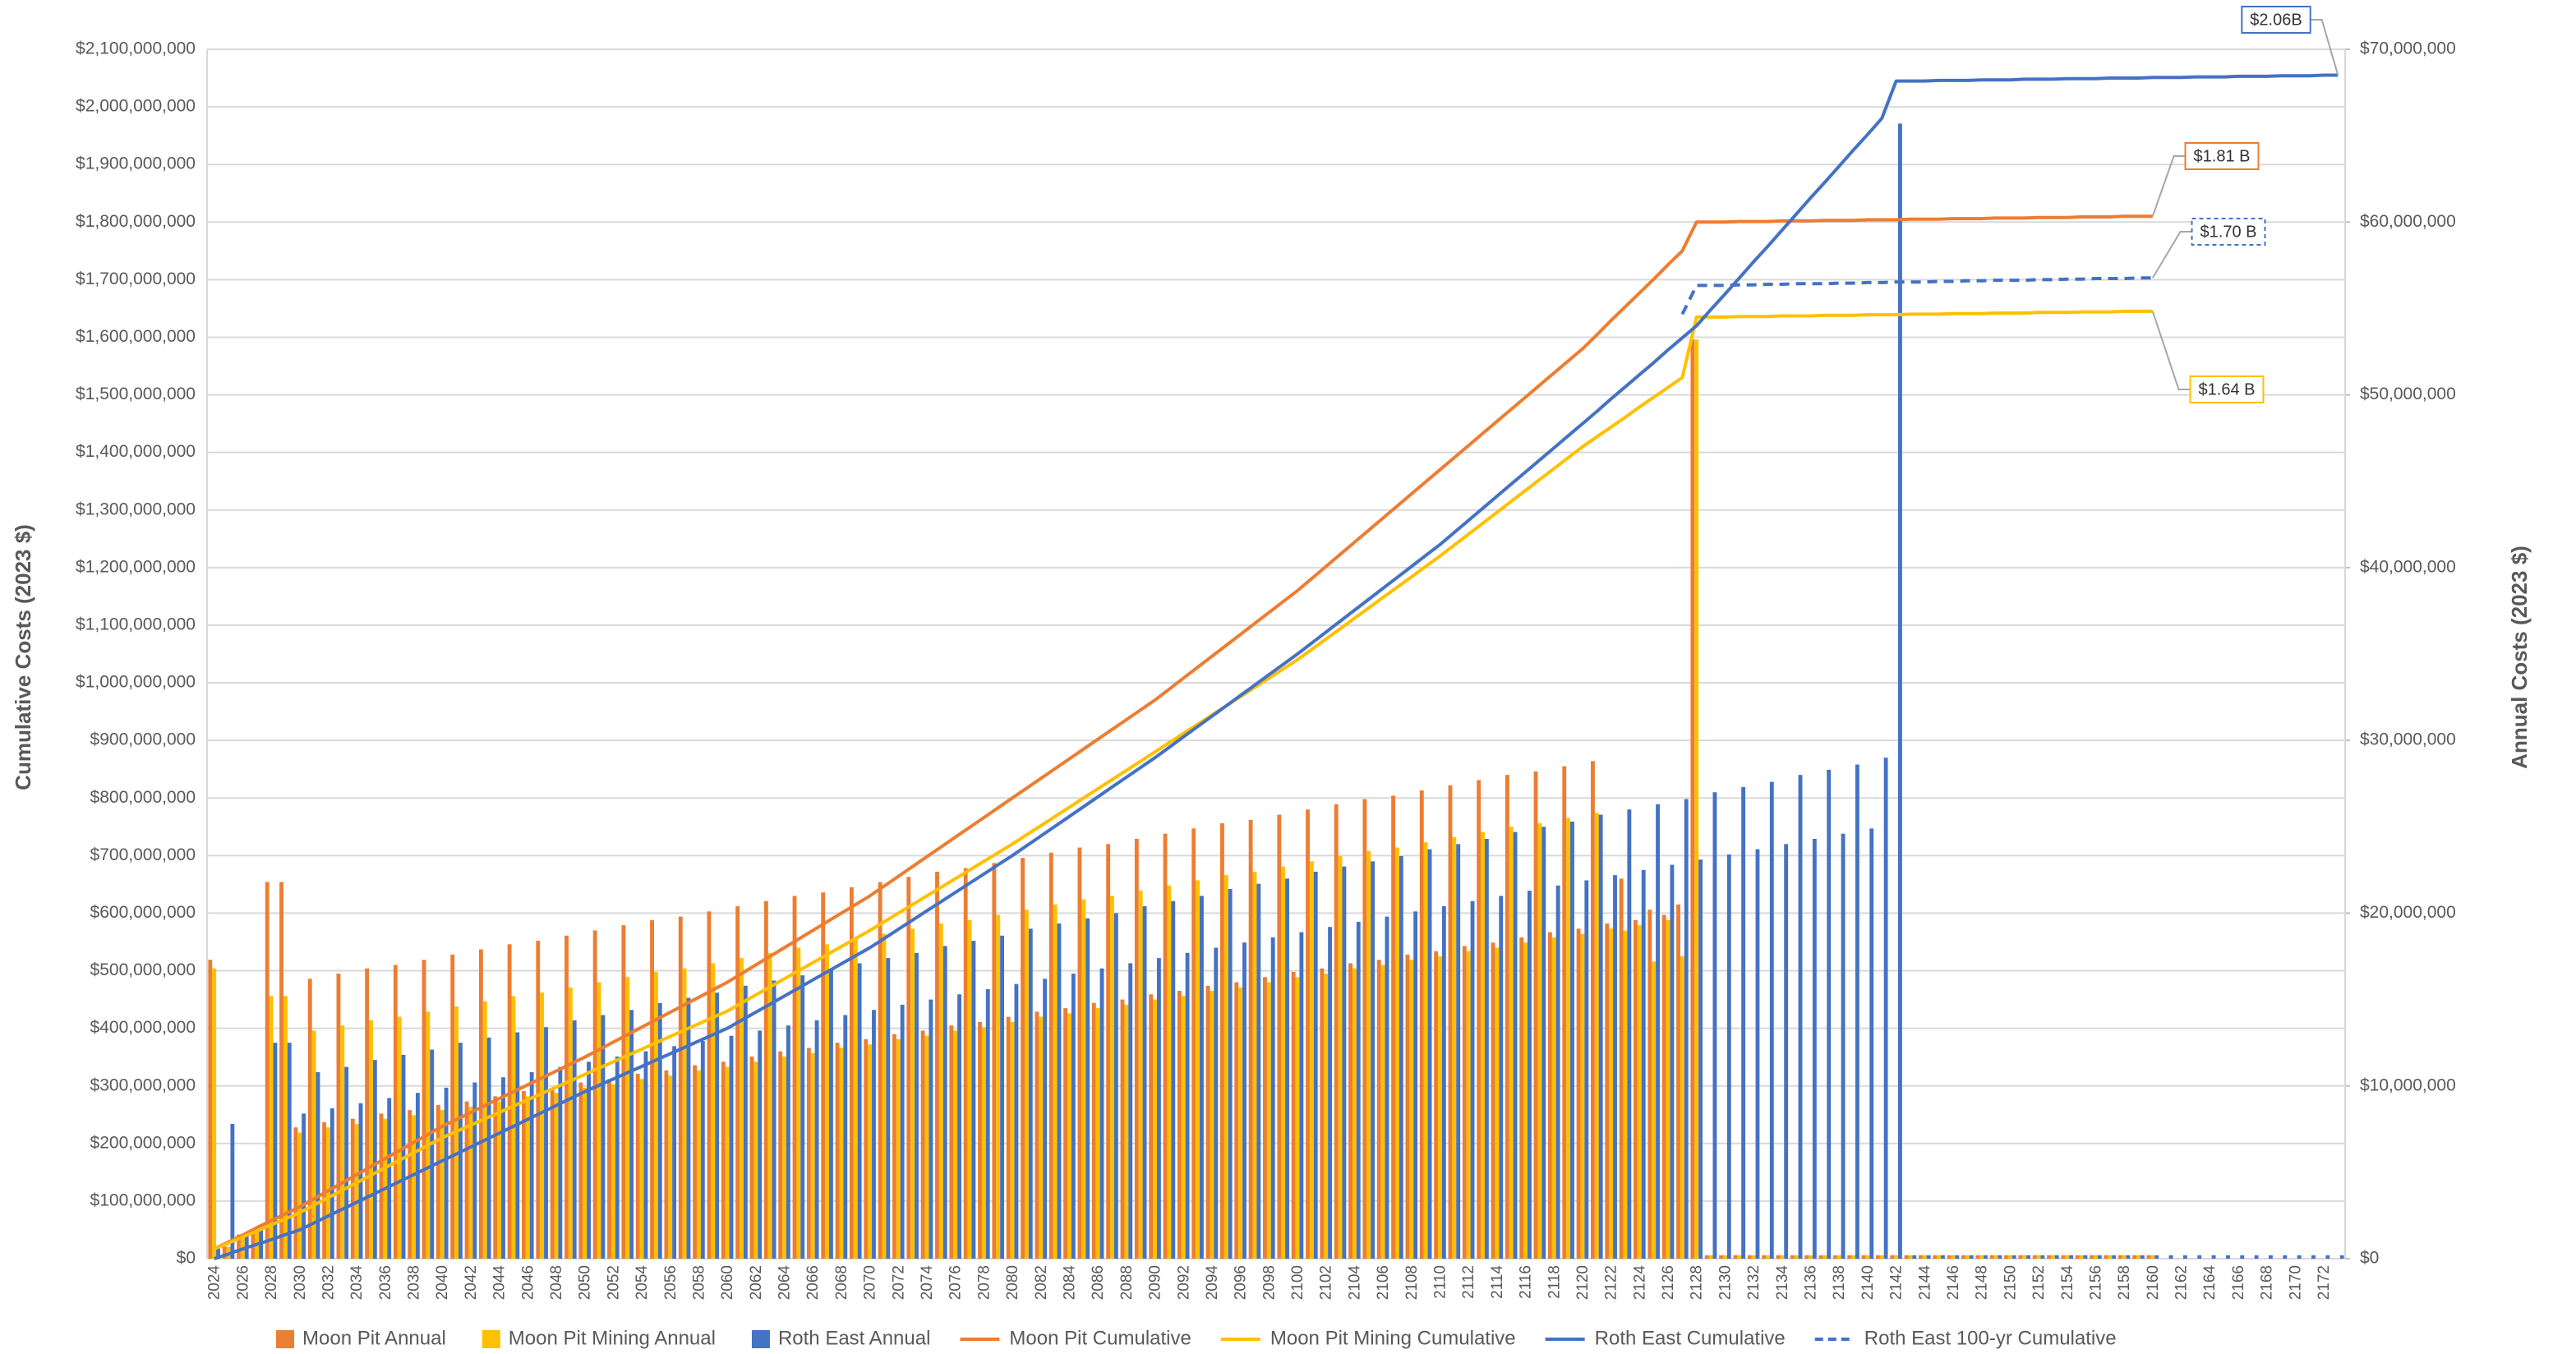 Image resolution: width=2576 pixels, height=1354 pixels. Describe the element at coordinates (2222, 156) in the screenshot. I see `callout: $1.81 B` at that location.